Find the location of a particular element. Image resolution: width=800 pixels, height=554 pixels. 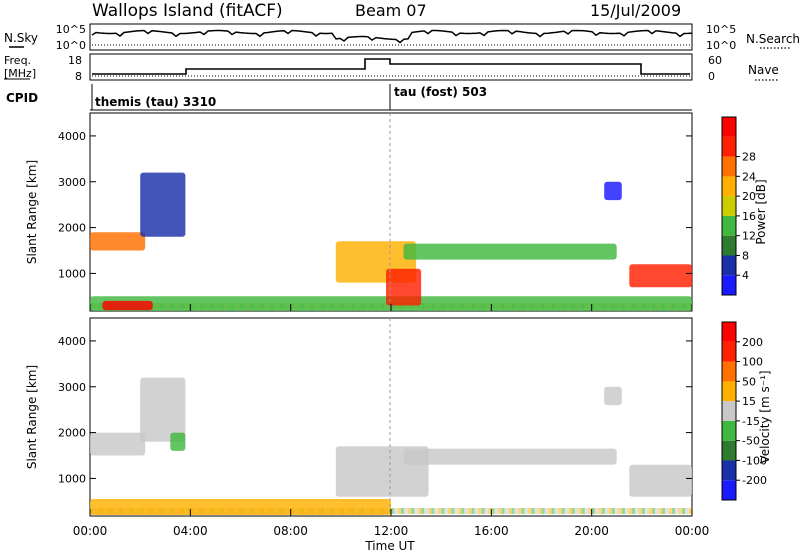

x-tick-label: 08:00 is located at coordinates (290, 531).